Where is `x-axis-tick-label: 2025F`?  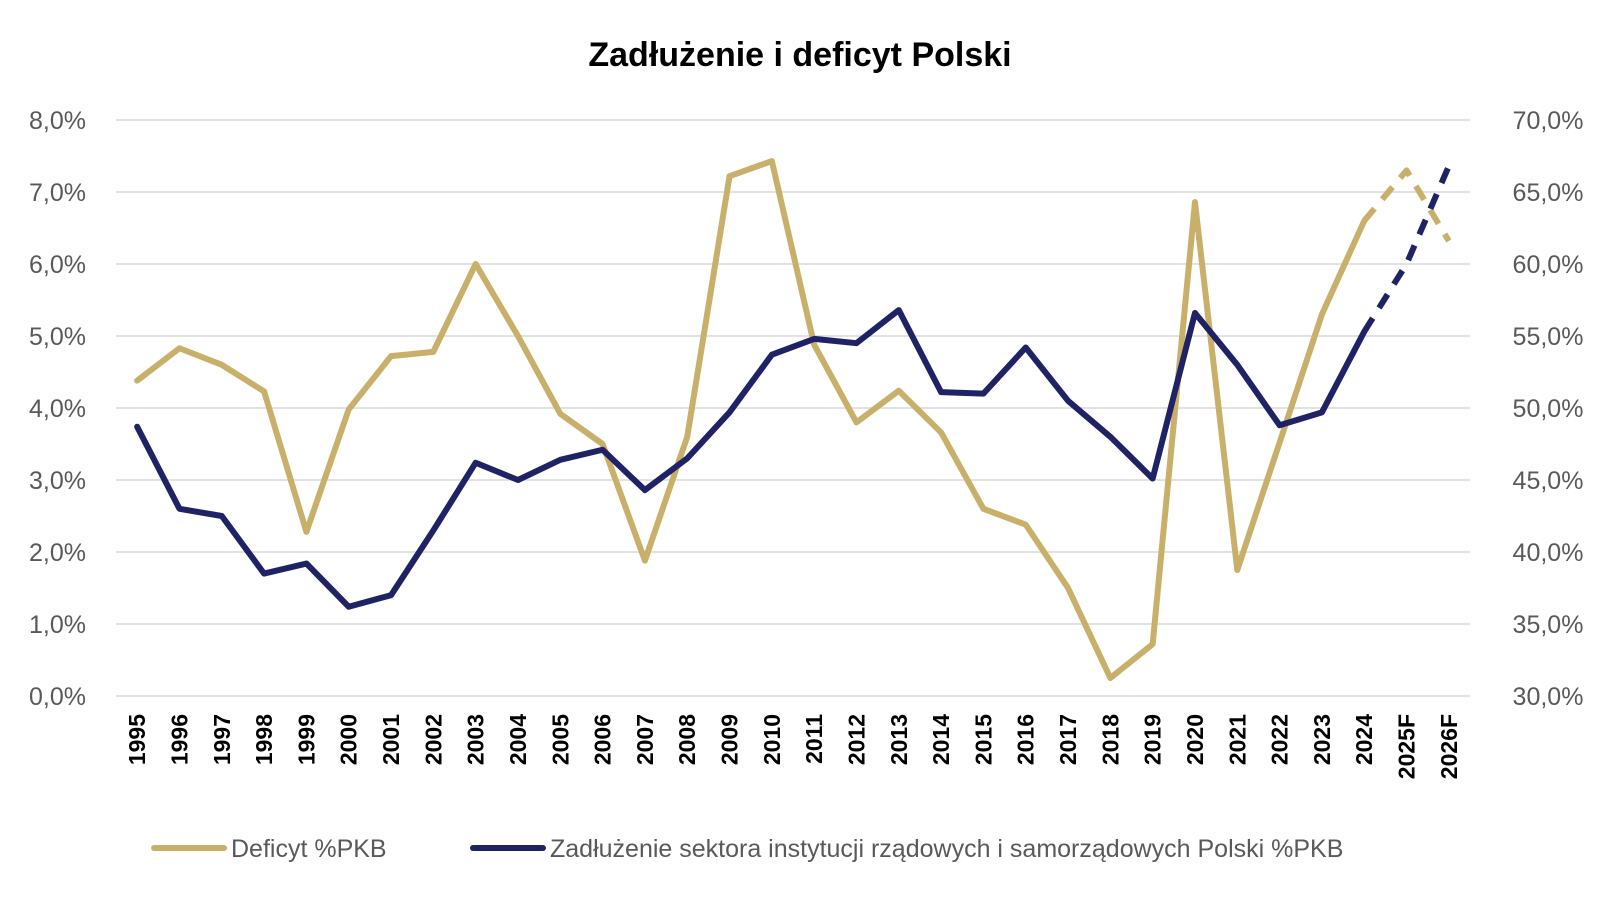
x-axis-tick-label: 2025F is located at coordinates (1407, 746).